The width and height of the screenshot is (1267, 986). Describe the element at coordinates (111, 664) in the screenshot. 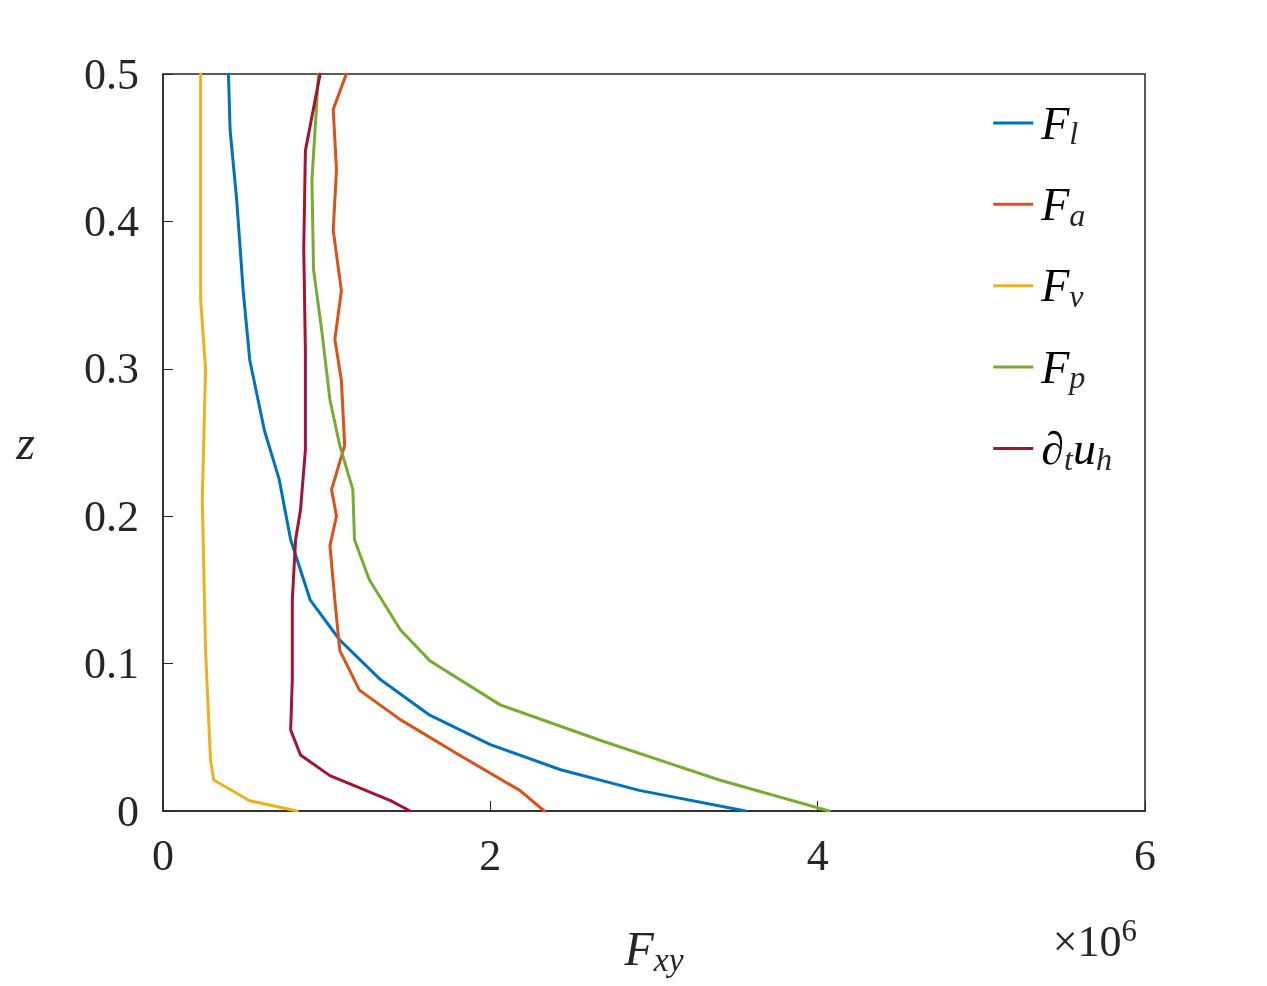

I see `y-tick-label: 0.1` at that location.